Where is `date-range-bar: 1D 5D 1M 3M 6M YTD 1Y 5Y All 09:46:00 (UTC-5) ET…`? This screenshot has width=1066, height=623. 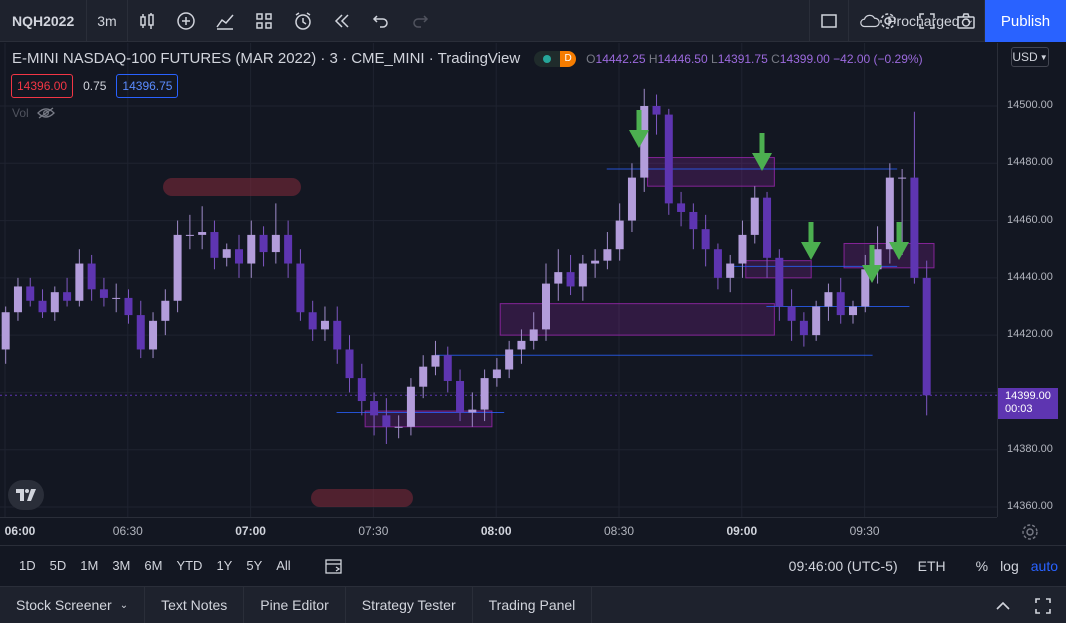 date-range-bar: 1D 5D 1M 3M 6M YTD 1Y 5Y All 09:46:00 (UTC-5) ET… is located at coordinates (533, 565).